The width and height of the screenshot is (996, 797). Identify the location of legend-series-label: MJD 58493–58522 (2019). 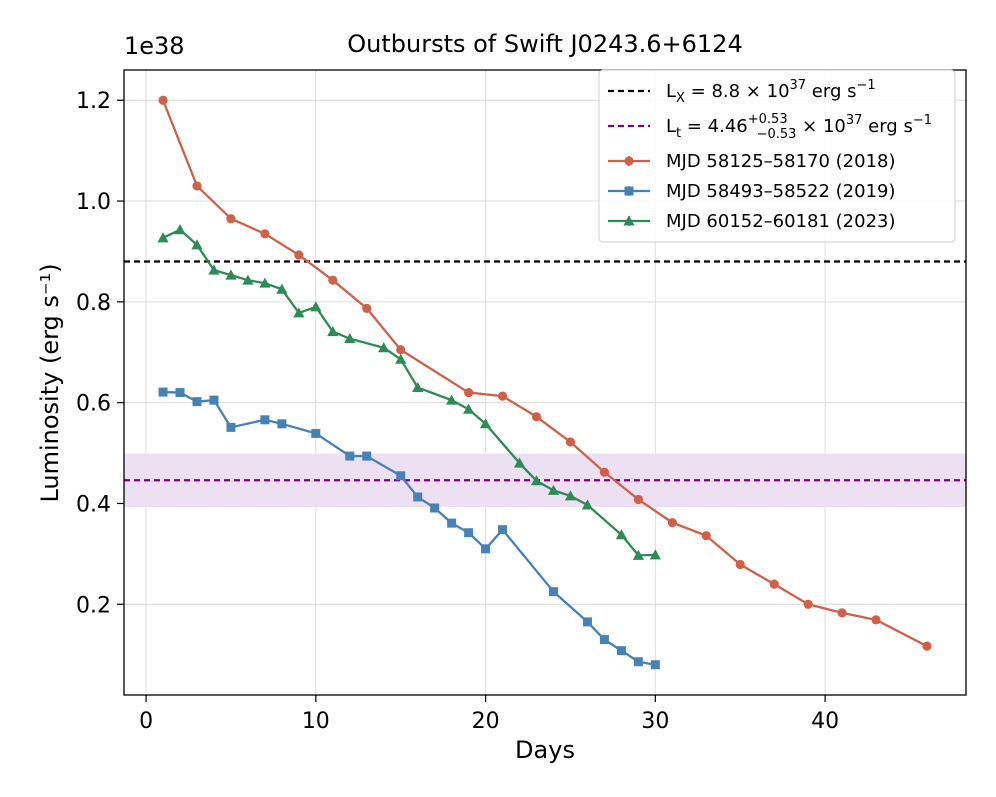
(781, 191).